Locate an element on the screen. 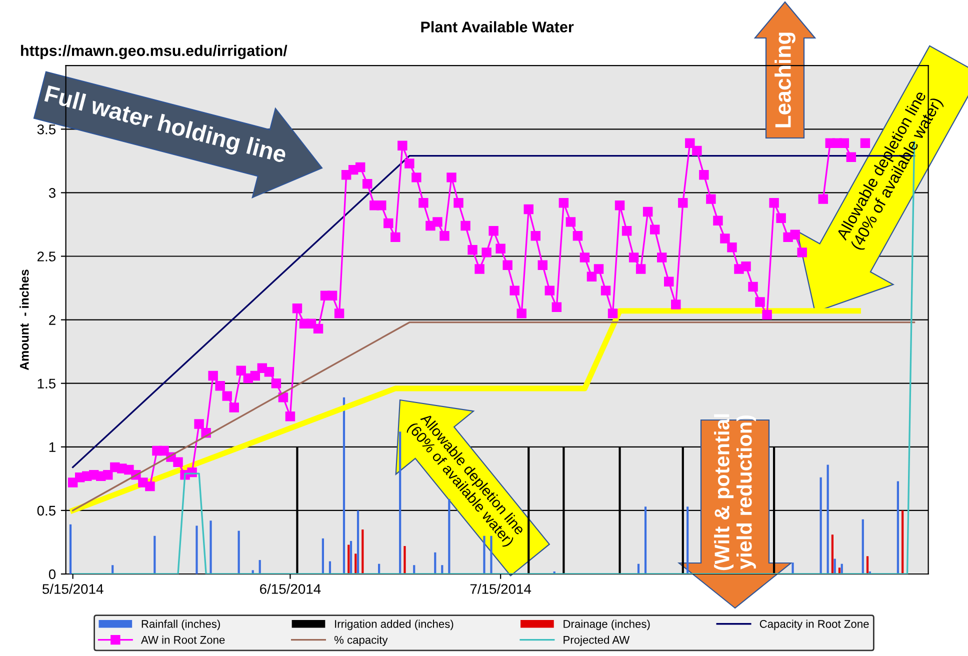 The height and width of the screenshot is (656, 968). y-tick-label: 3 is located at coordinates (52, 193).